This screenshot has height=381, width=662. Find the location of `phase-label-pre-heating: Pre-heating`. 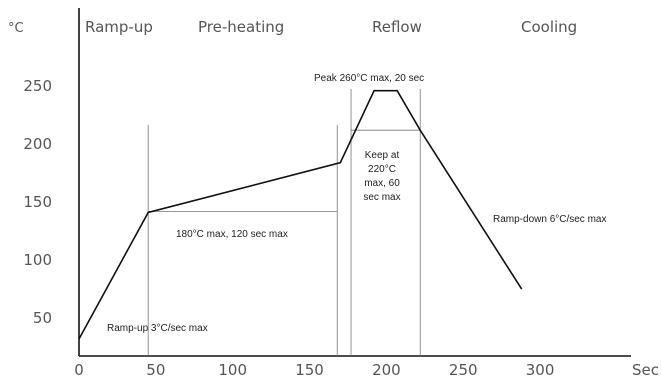

phase-label-pre-heating: Pre-heating is located at coordinates (241, 27).